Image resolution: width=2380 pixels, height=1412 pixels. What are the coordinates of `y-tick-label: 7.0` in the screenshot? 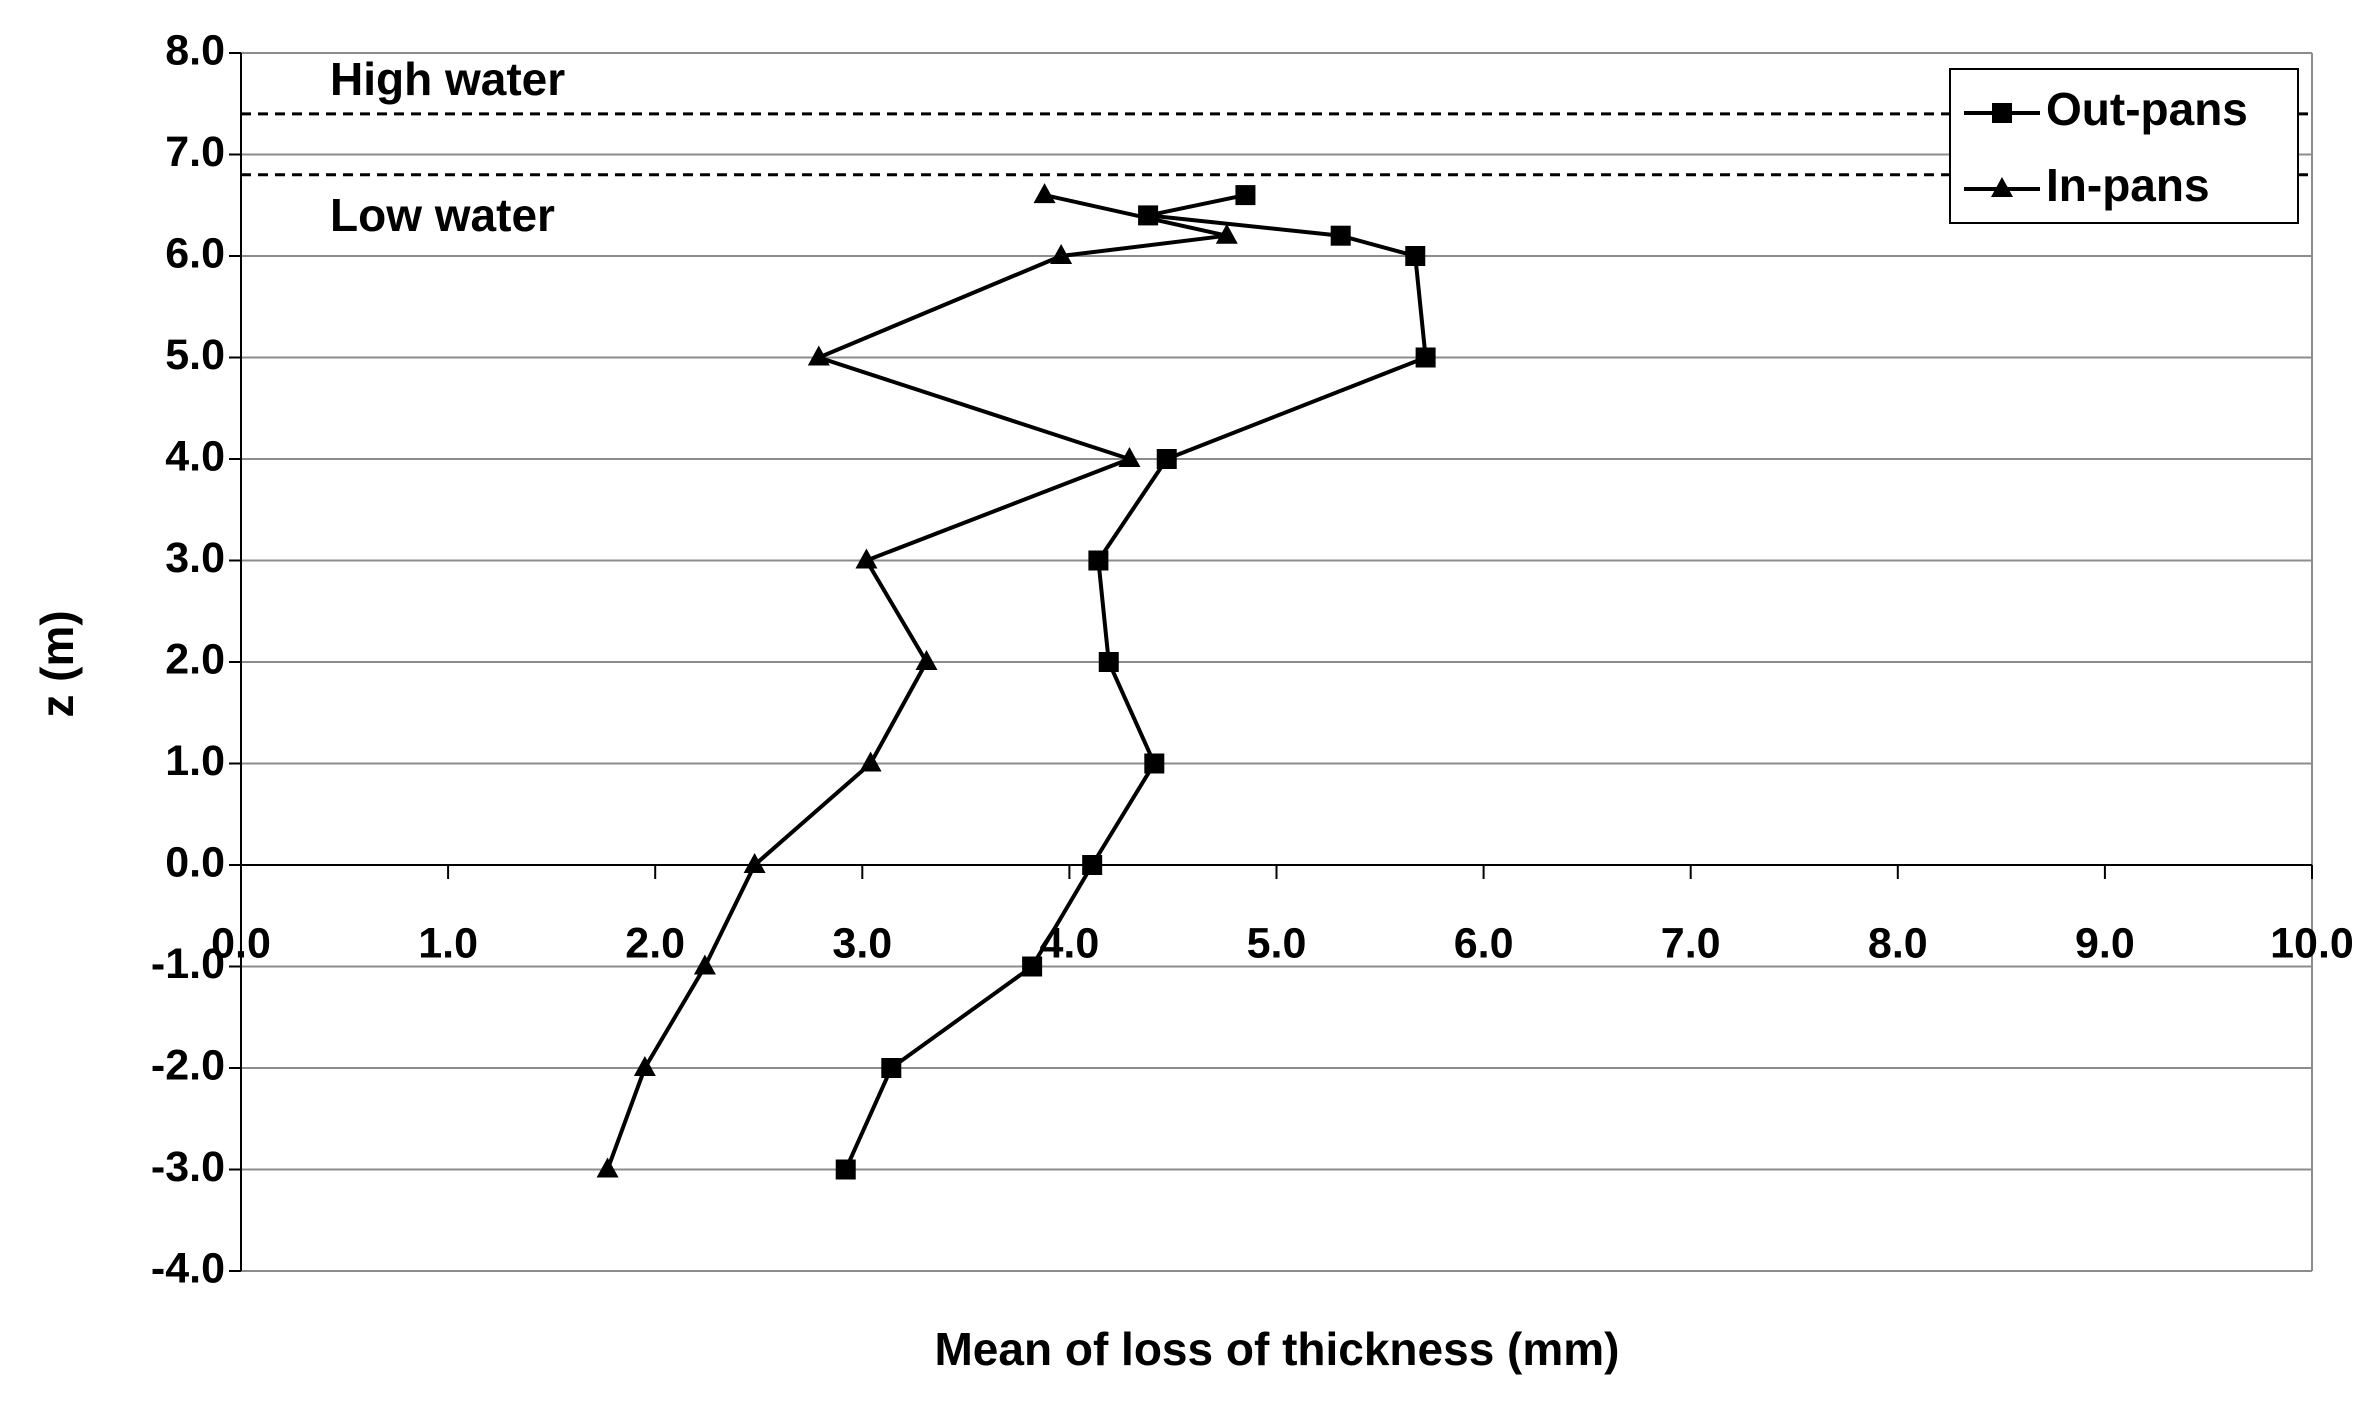 It's located at (195, 152).